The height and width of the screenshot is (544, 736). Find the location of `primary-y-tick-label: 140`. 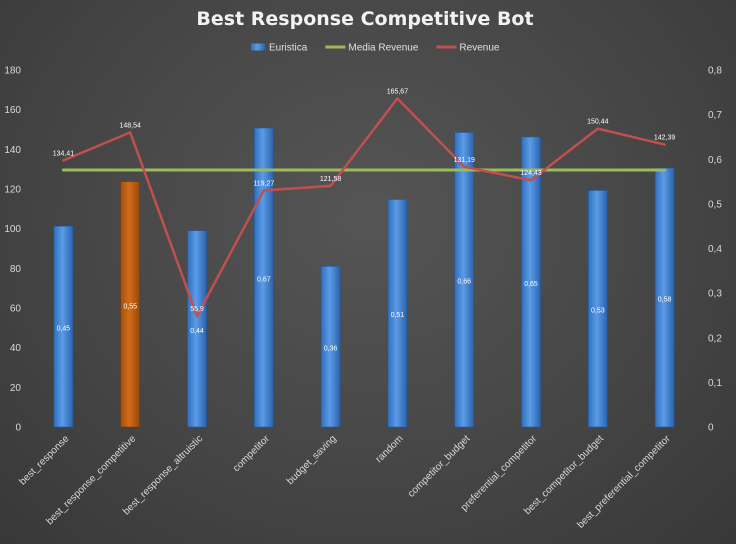

primary-y-tick-label: 140 is located at coordinates (12, 150).